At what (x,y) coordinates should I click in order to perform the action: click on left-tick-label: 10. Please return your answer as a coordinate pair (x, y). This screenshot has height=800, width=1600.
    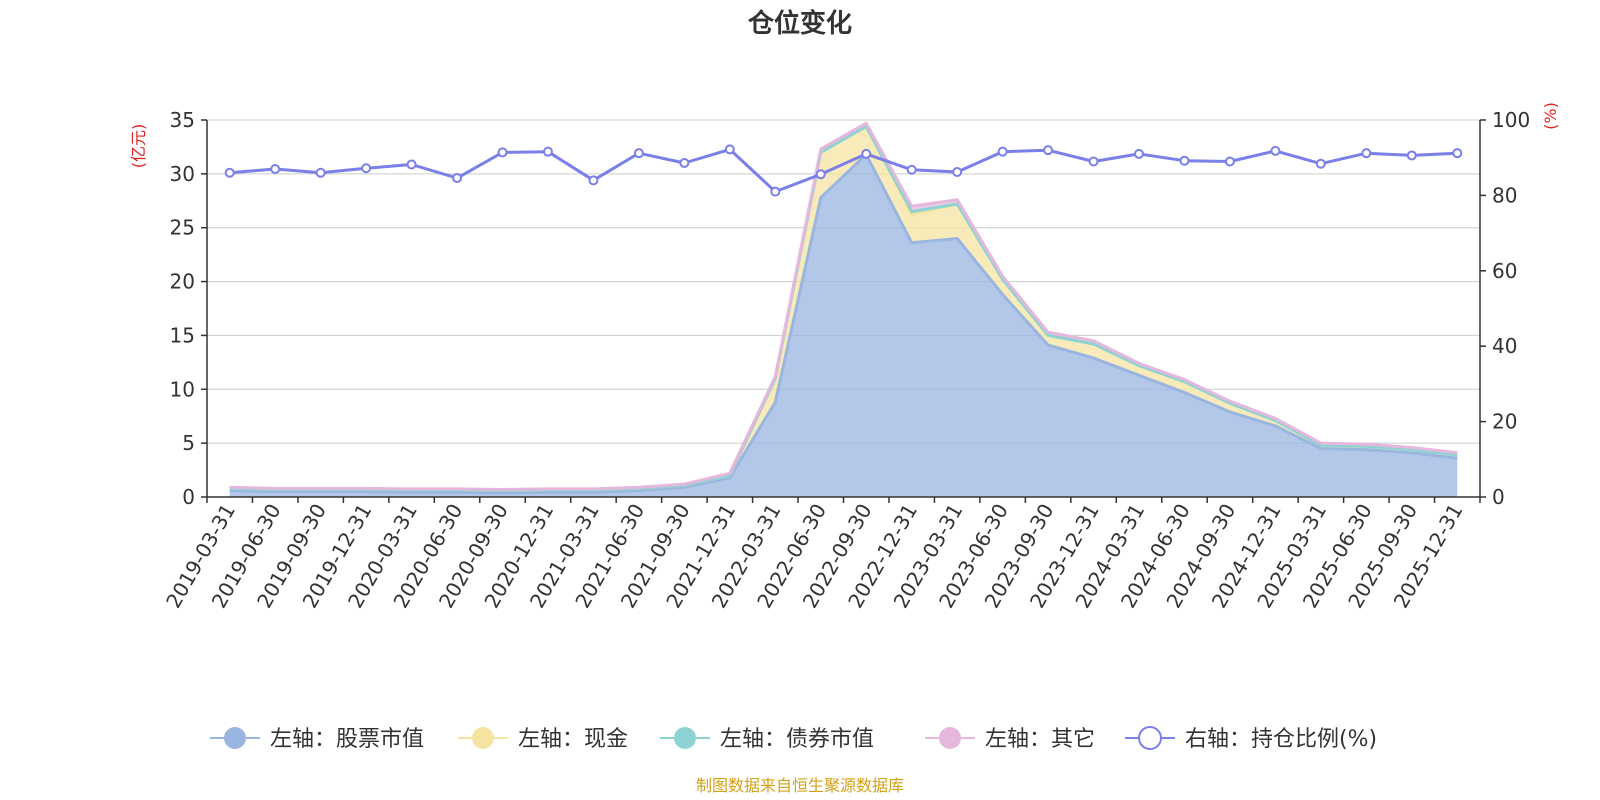
    Looking at the image, I should click on (182, 389).